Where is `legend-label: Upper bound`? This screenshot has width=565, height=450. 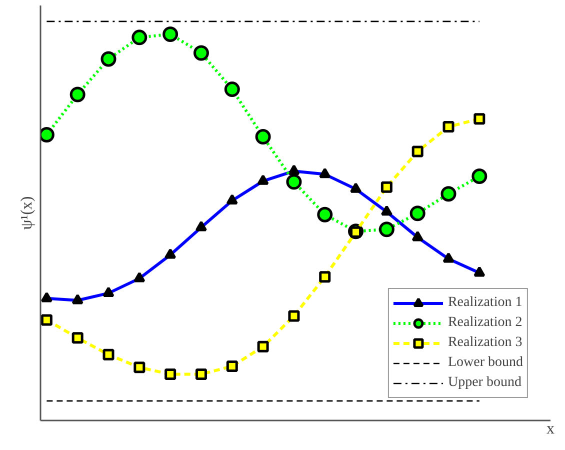 legend-label: Upper bound is located at coordinates (485, 383).